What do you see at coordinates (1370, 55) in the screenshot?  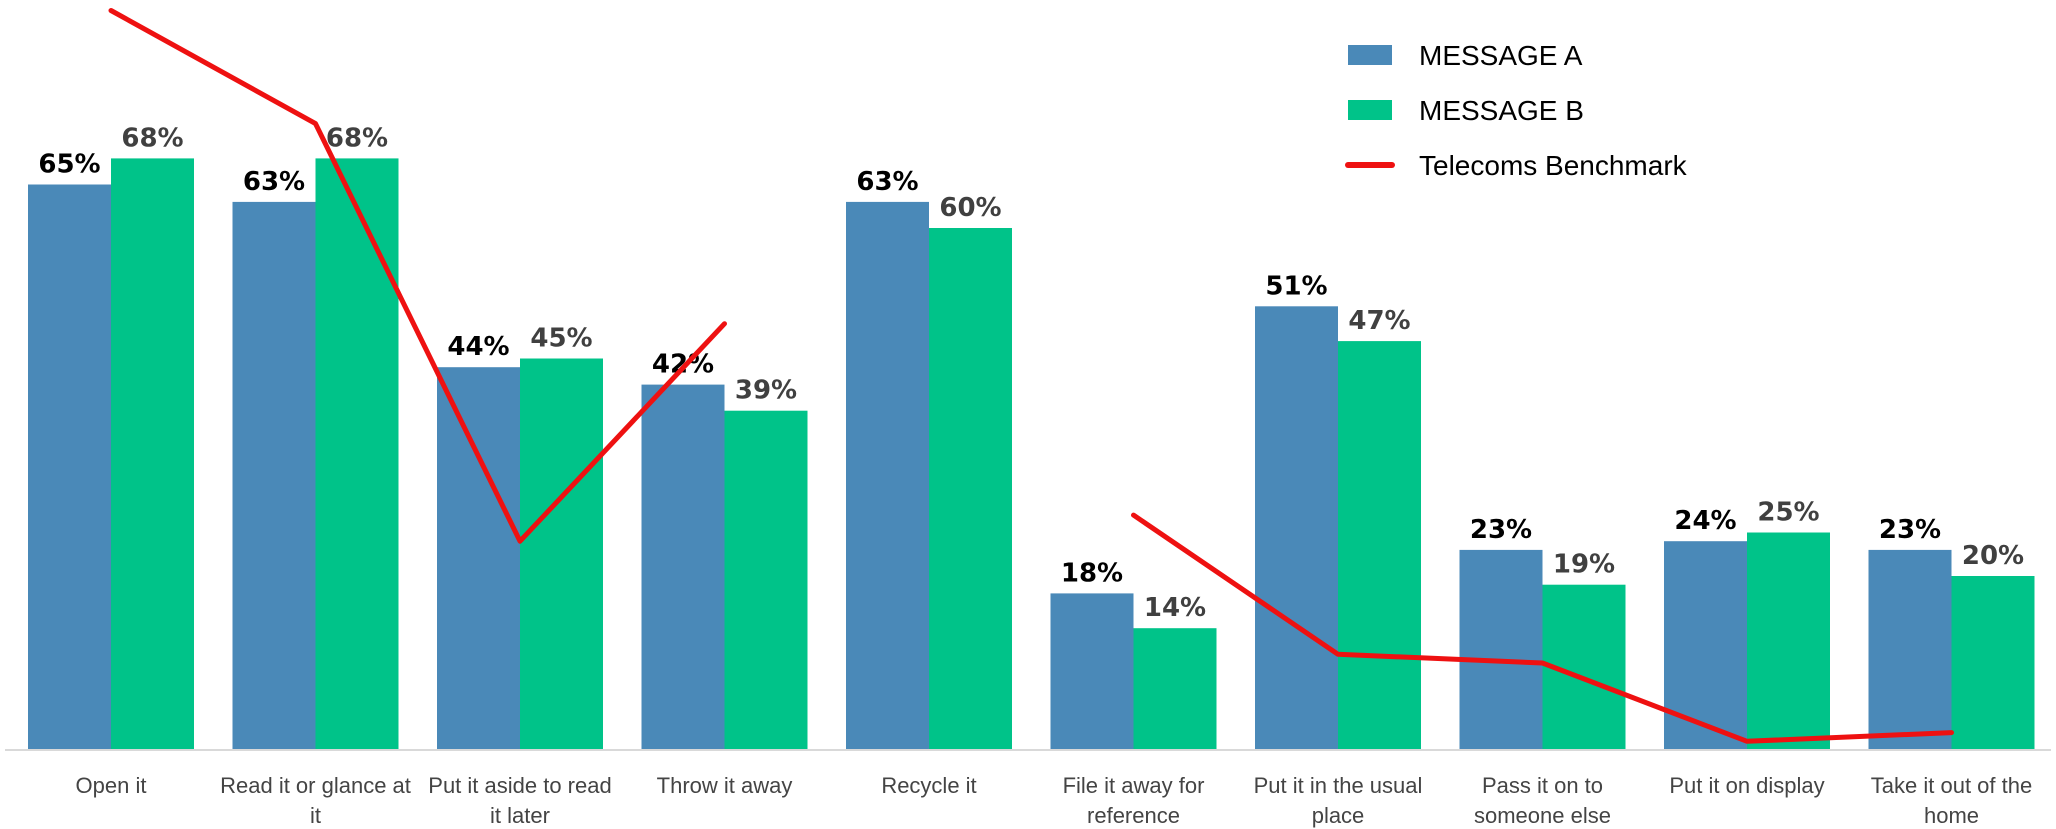 I see `legend-swatch-message-a` at bounding box center [1370, 55].